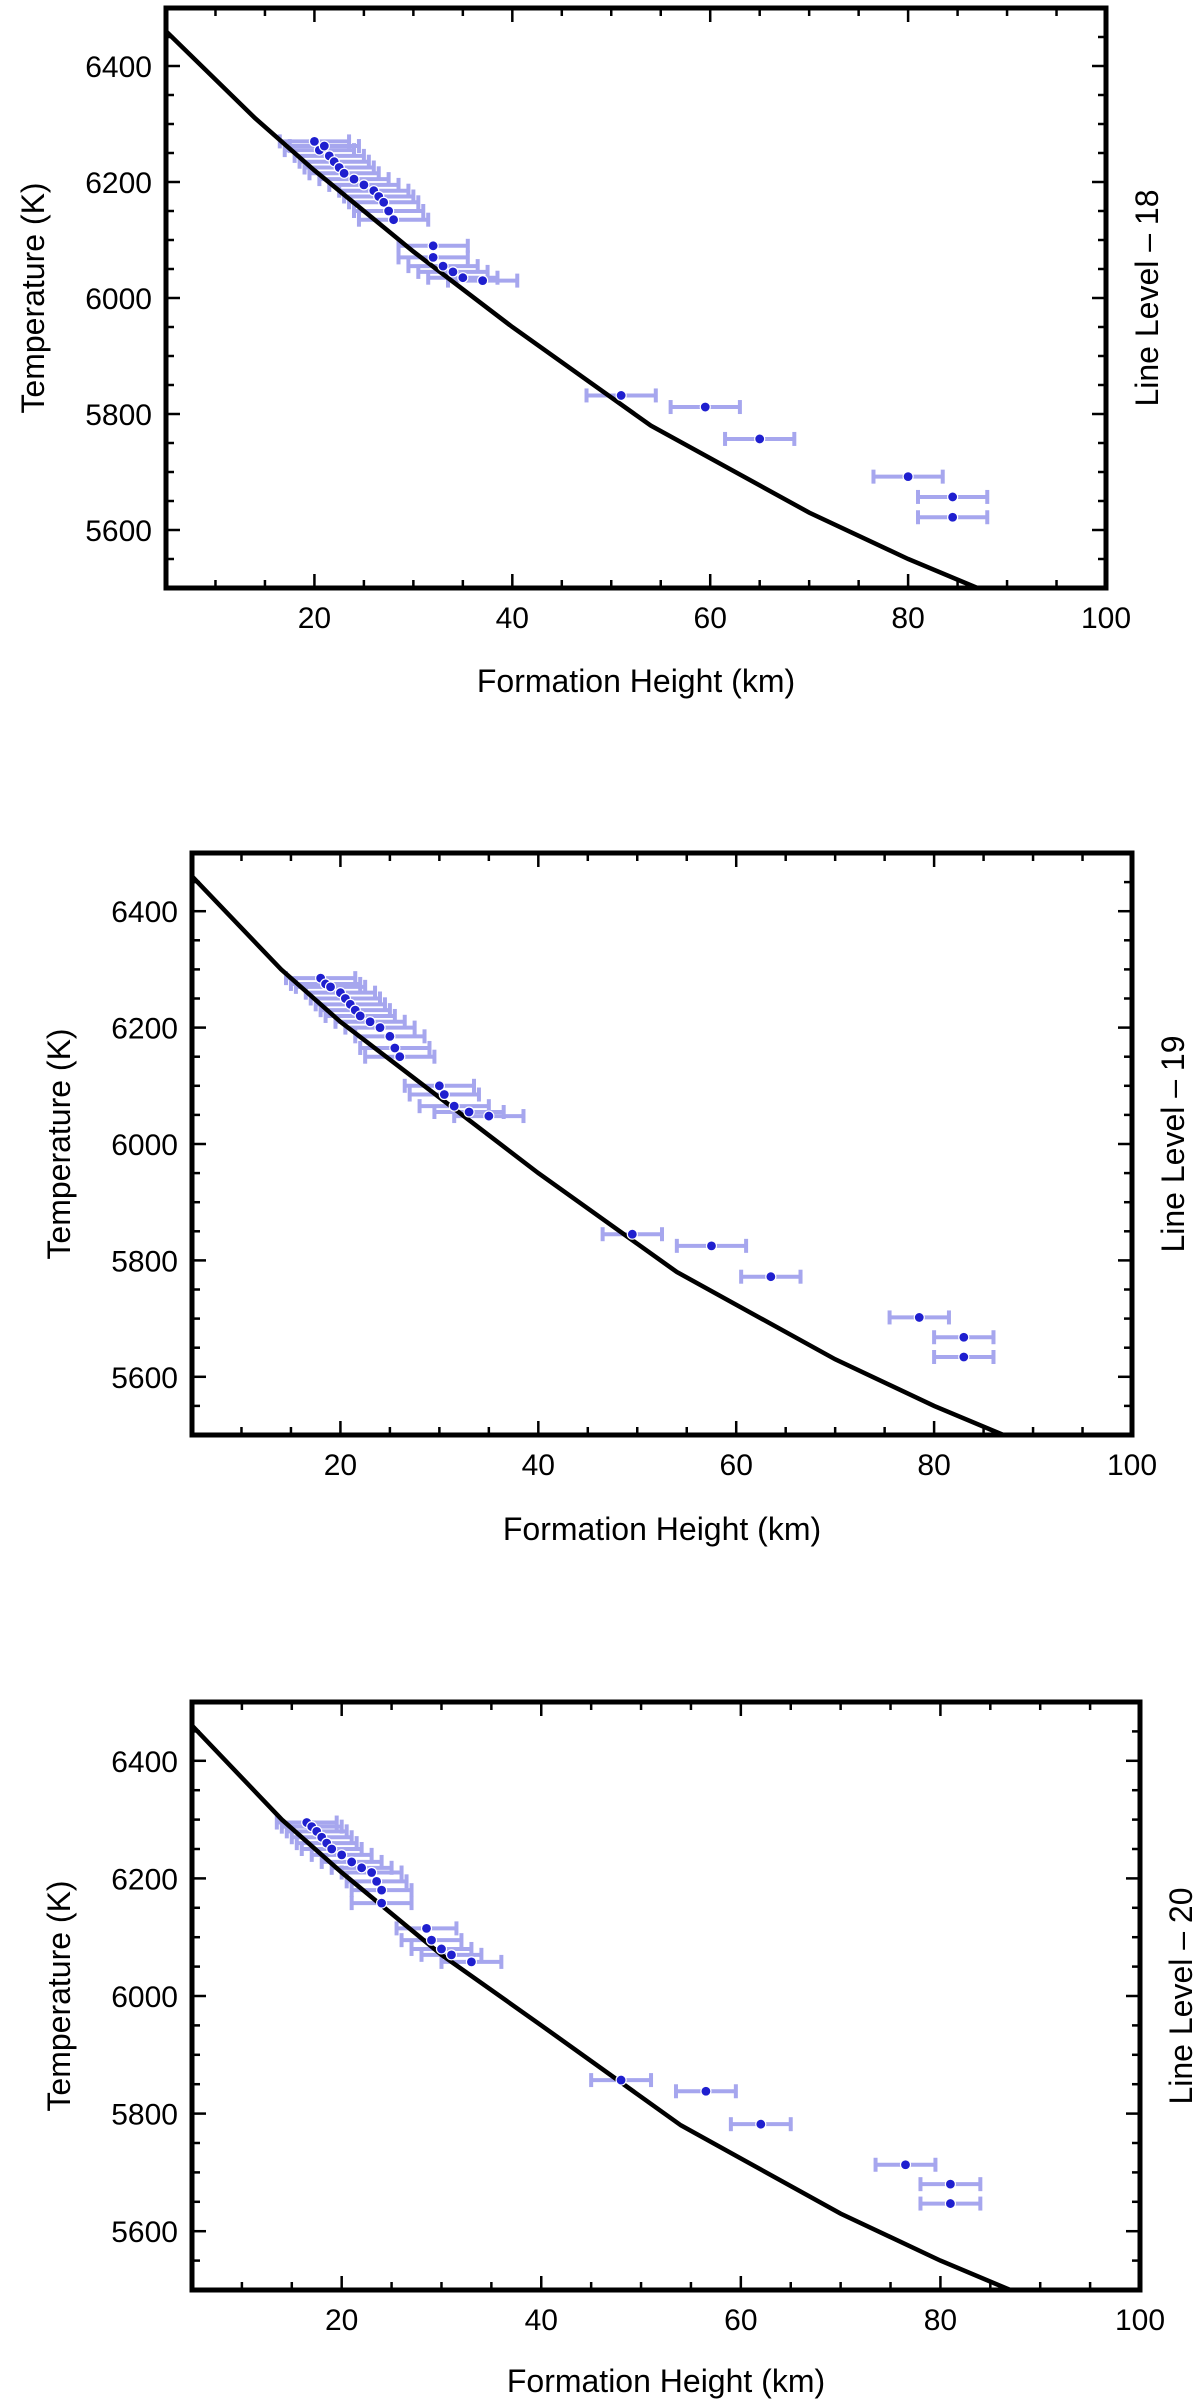  What do you see at coordinates (1147, 297) in the screenshot?
I see `side-label: Line Level – 18` at bounding box center [1147, 297].